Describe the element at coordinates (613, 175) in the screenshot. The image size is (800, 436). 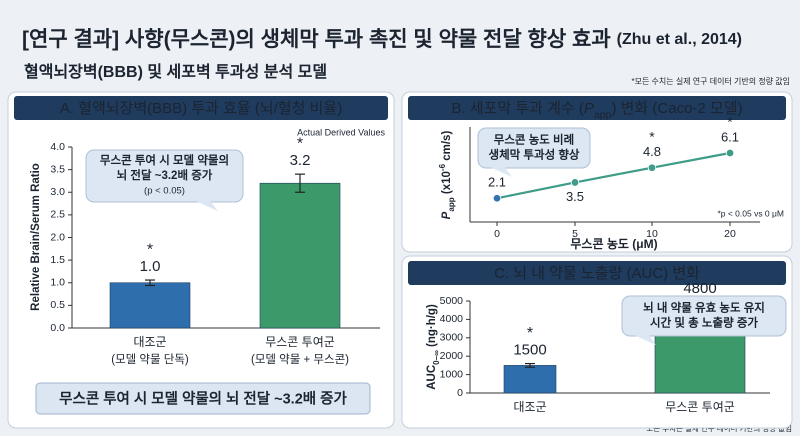
I see `data-line` at that location.